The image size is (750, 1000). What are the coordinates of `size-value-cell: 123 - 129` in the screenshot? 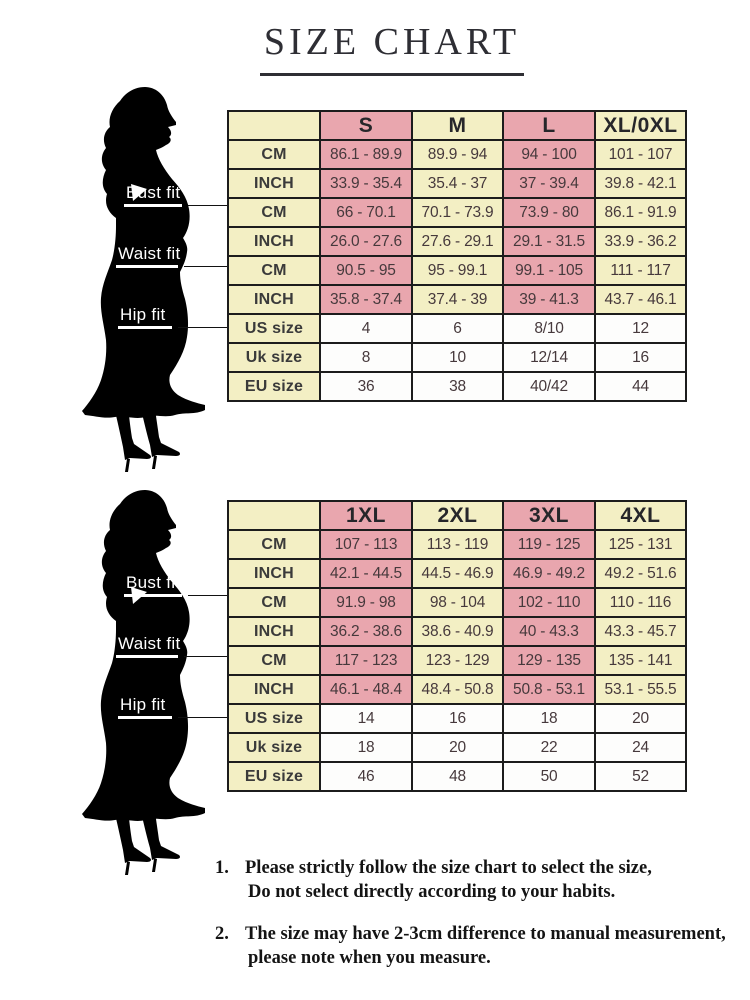 It's located at (457, 660).